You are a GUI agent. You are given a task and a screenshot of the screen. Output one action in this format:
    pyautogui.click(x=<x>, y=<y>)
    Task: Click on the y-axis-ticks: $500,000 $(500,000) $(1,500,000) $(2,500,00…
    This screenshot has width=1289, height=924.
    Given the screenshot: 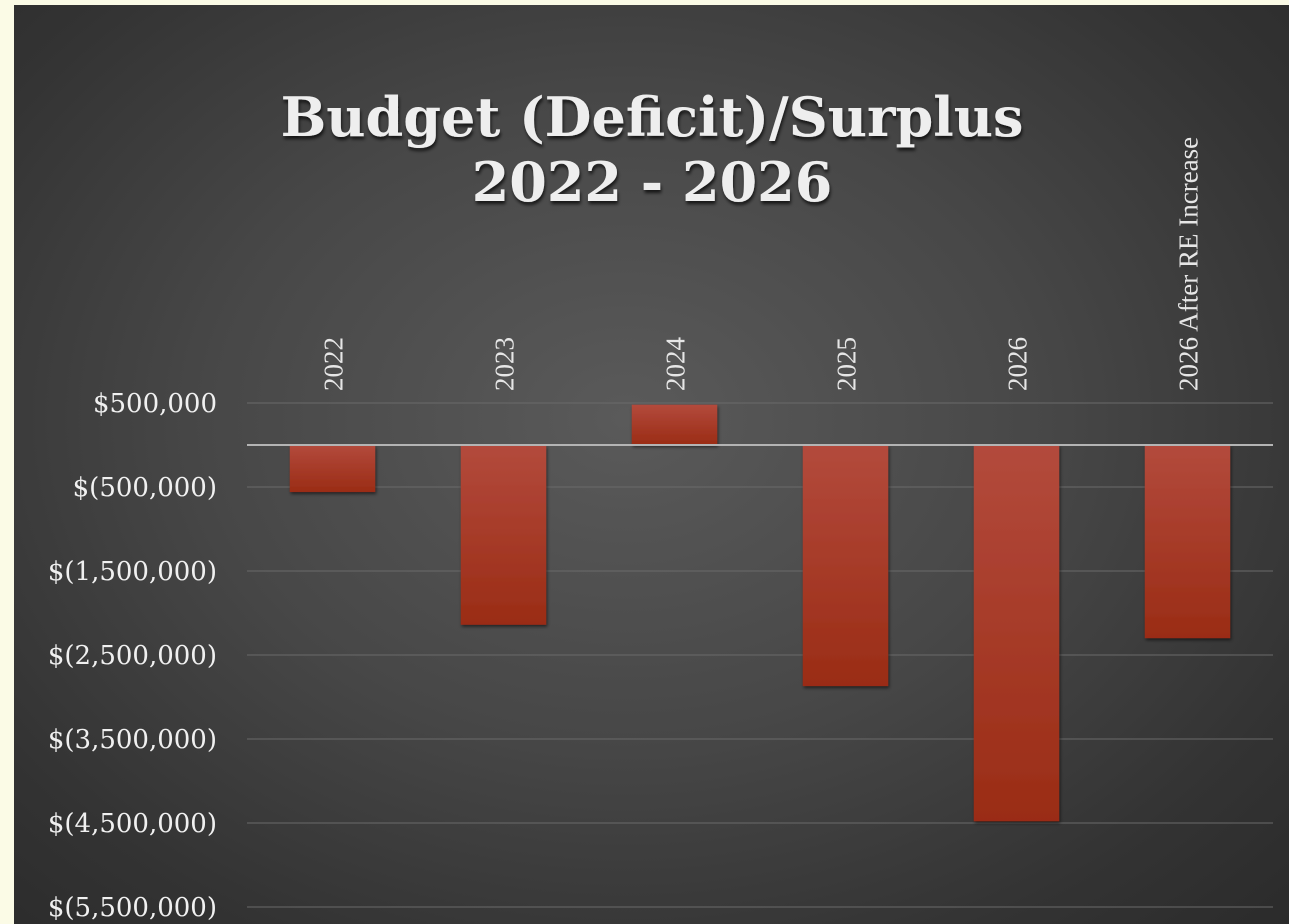 What is the action you would take?
    pyautogui.click(x=132, y=656)
    